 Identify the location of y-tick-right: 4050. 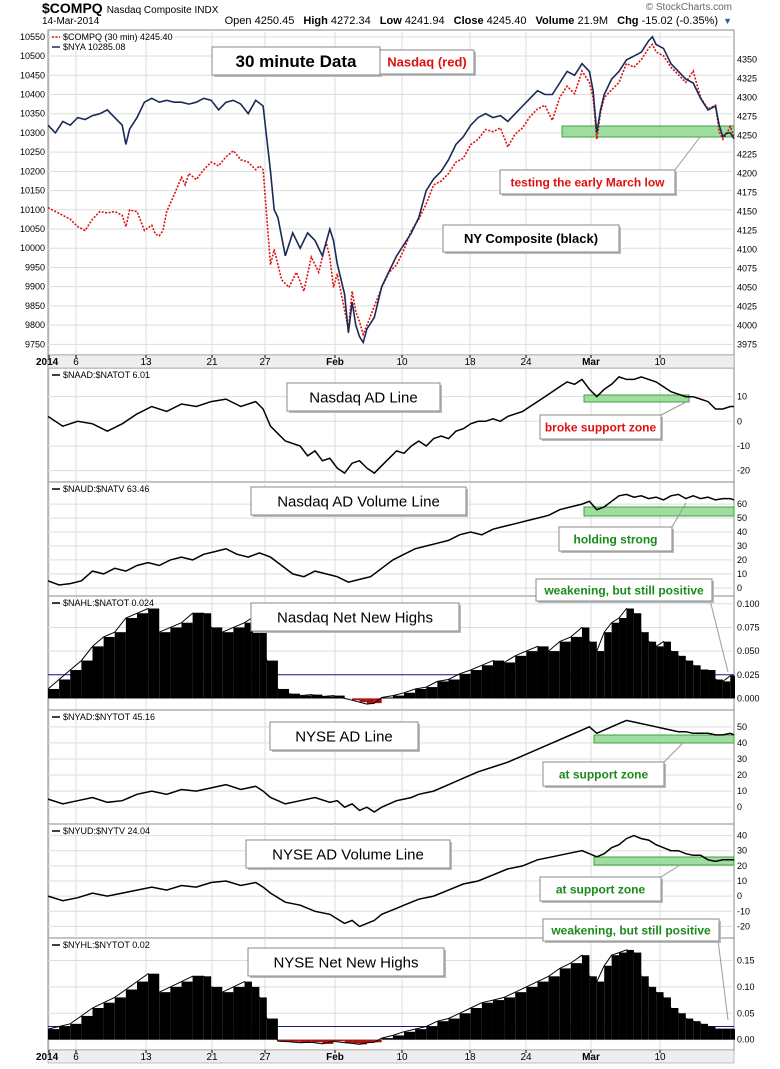
(747, 287).